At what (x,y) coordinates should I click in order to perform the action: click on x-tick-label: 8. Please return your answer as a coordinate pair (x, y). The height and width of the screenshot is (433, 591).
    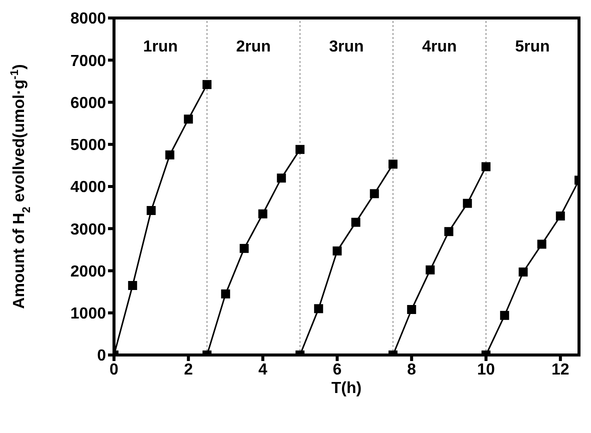
    Looking at the image, I should click on (411, 369).